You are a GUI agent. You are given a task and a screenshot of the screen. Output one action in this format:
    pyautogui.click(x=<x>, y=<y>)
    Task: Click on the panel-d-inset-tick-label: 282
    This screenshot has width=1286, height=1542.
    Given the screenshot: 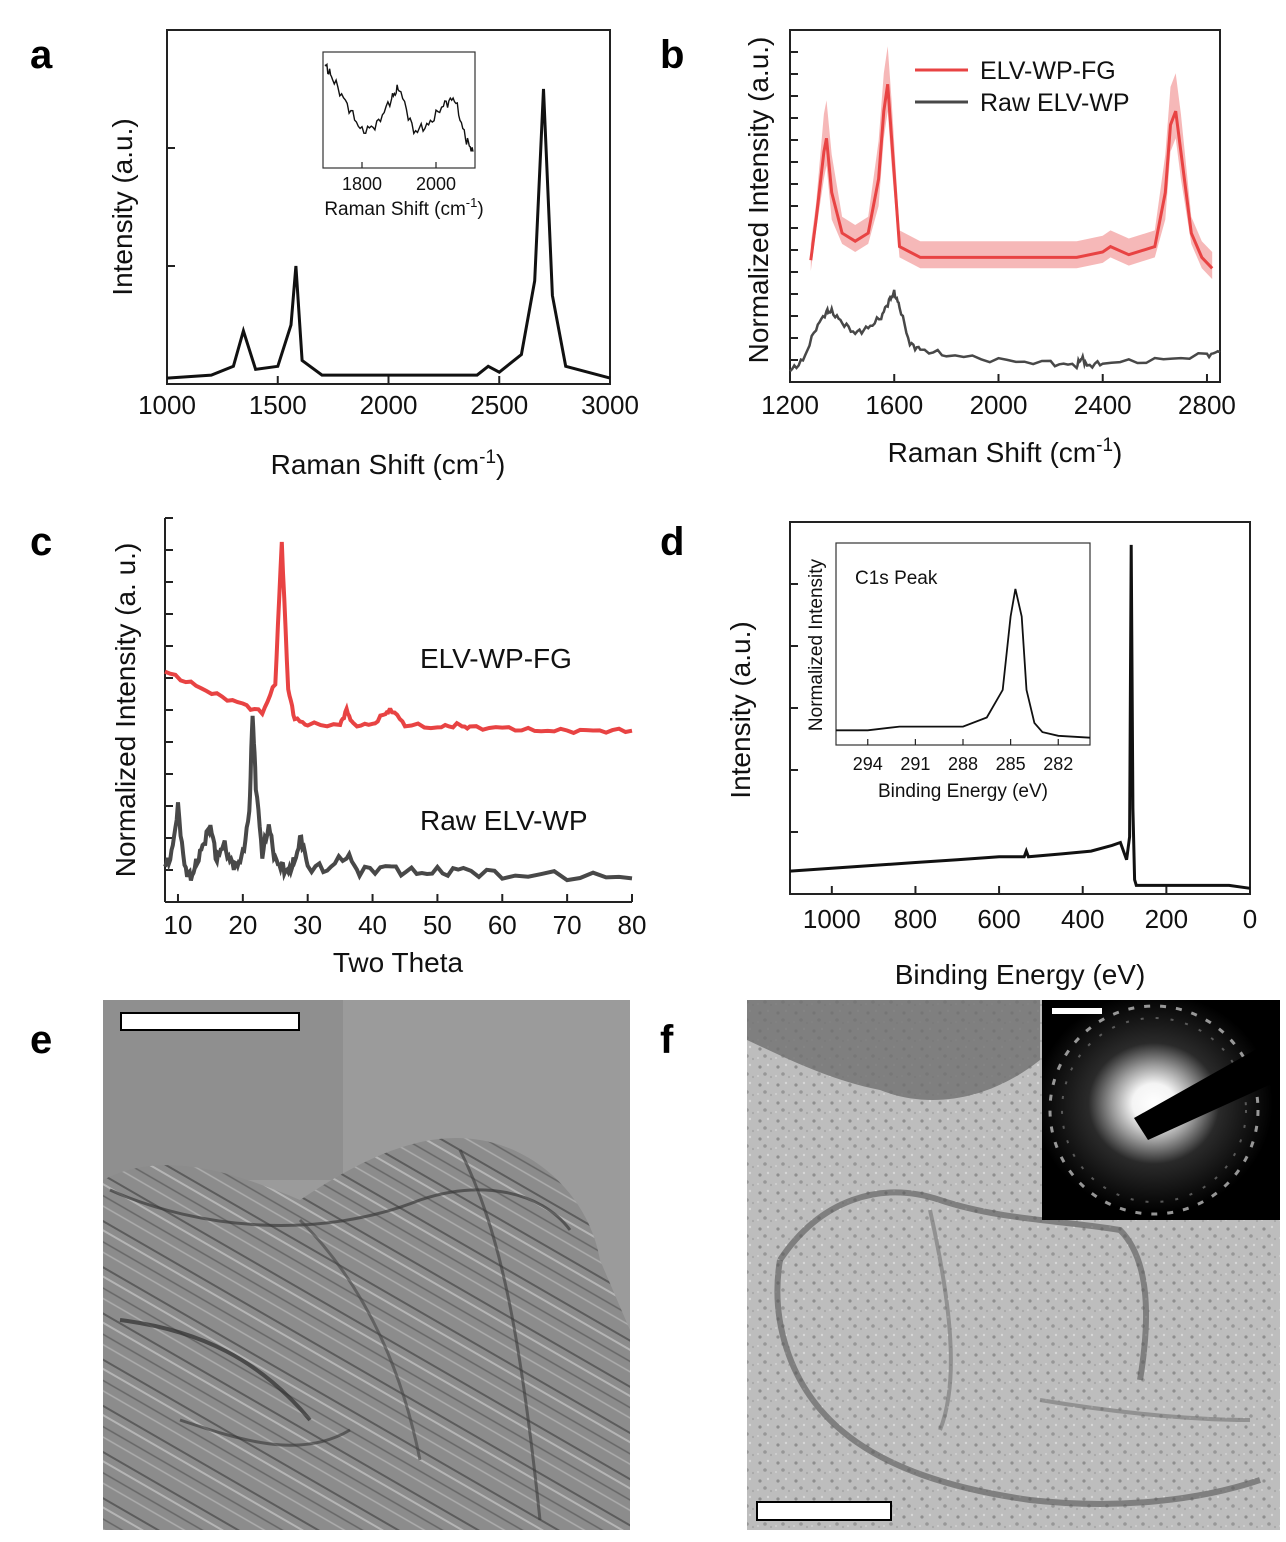 What is the action you would take?
    pyautogui.click(x=1058, y=764)
    